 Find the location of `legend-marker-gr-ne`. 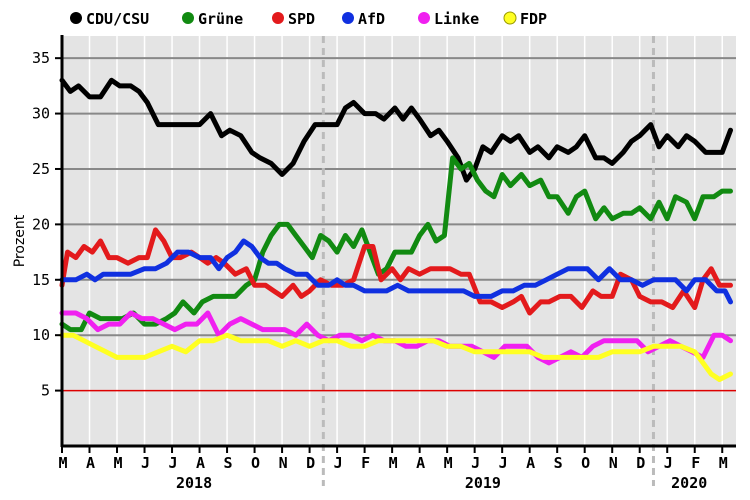

legend-marker-gr-ne is located at coordinates (188, 18).